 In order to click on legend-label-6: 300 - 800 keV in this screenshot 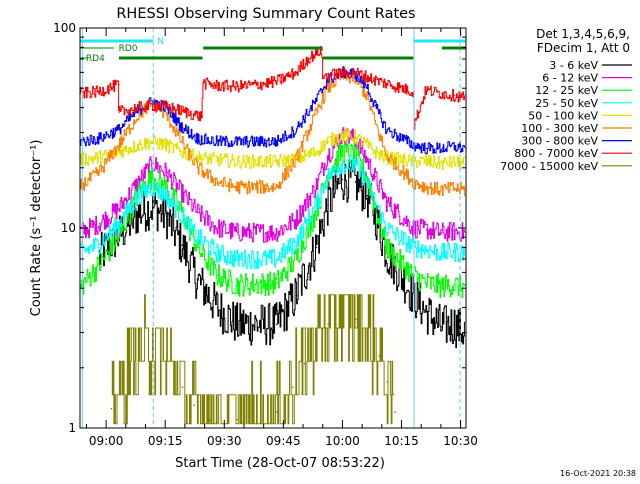, I will do `click(559, 141)`.